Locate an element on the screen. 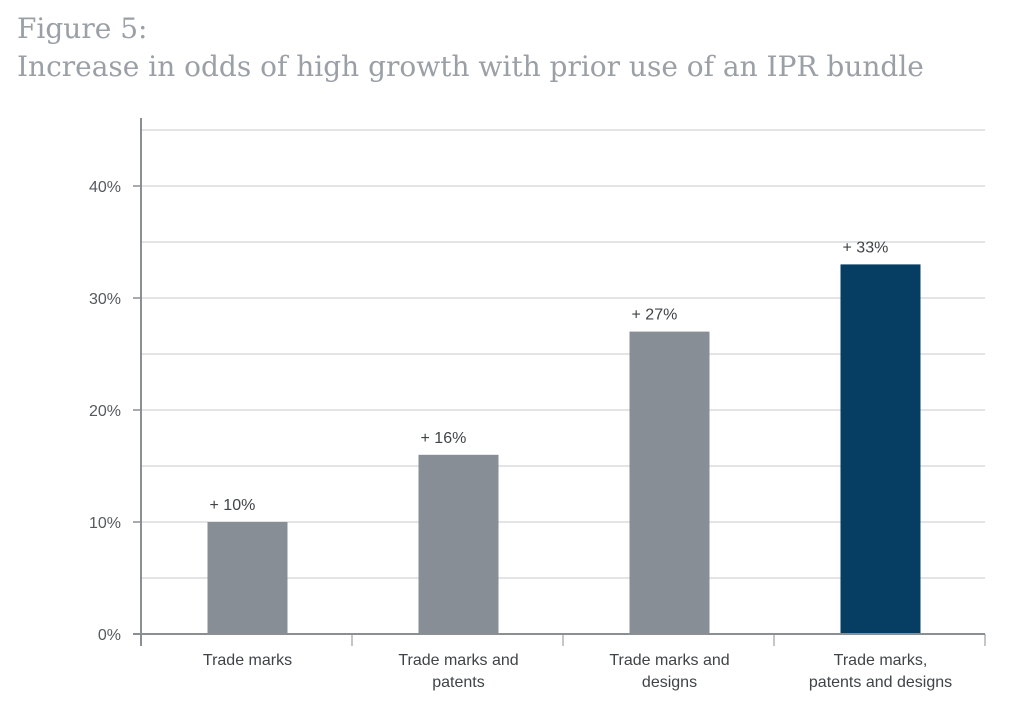 The height and width of the screenshot is (707, 1024). x-category-label: Trade marks and patents is located at coordinates (458, 671).